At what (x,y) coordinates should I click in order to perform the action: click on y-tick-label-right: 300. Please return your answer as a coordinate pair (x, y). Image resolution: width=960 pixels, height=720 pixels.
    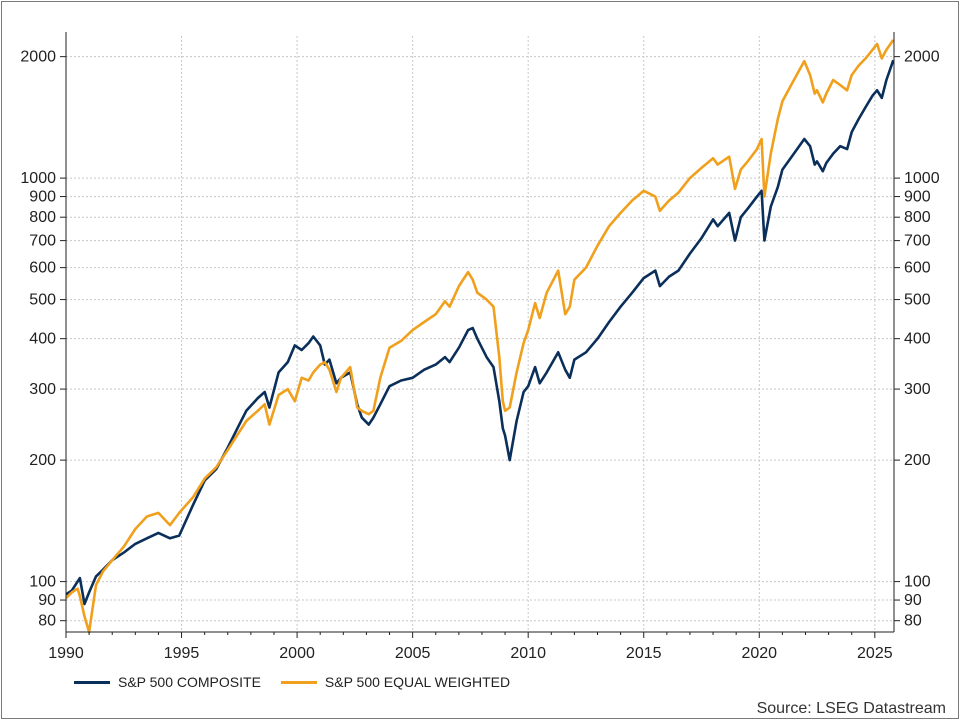
    Looking at the image, I should click on (917, 389).